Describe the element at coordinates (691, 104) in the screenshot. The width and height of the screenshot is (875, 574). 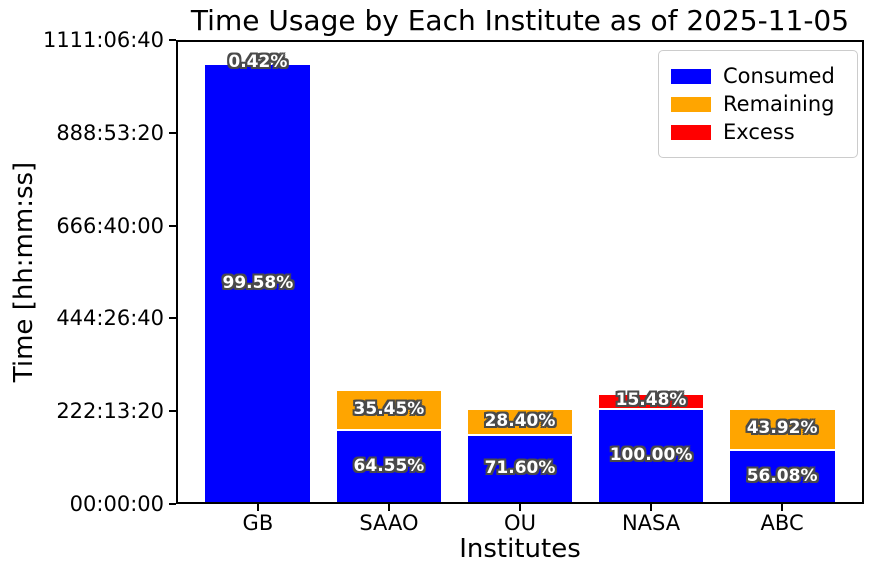
I see `remaining-swatch` at that location.